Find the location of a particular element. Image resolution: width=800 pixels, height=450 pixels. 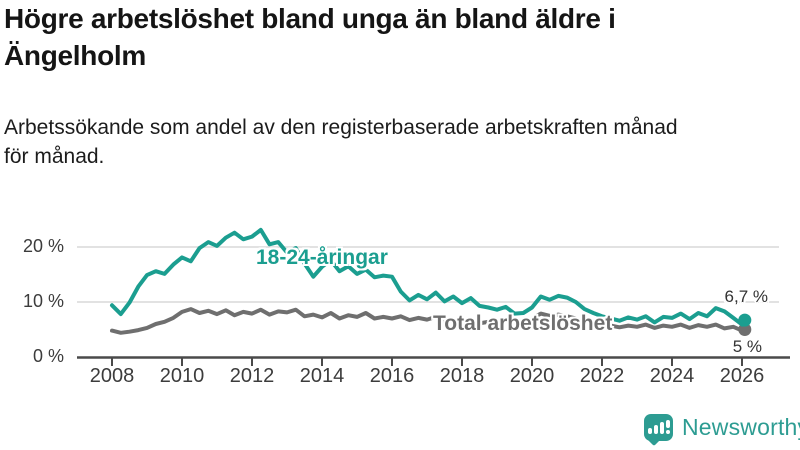

newsworthy-logo-icon is located at coordinates (658, 430).